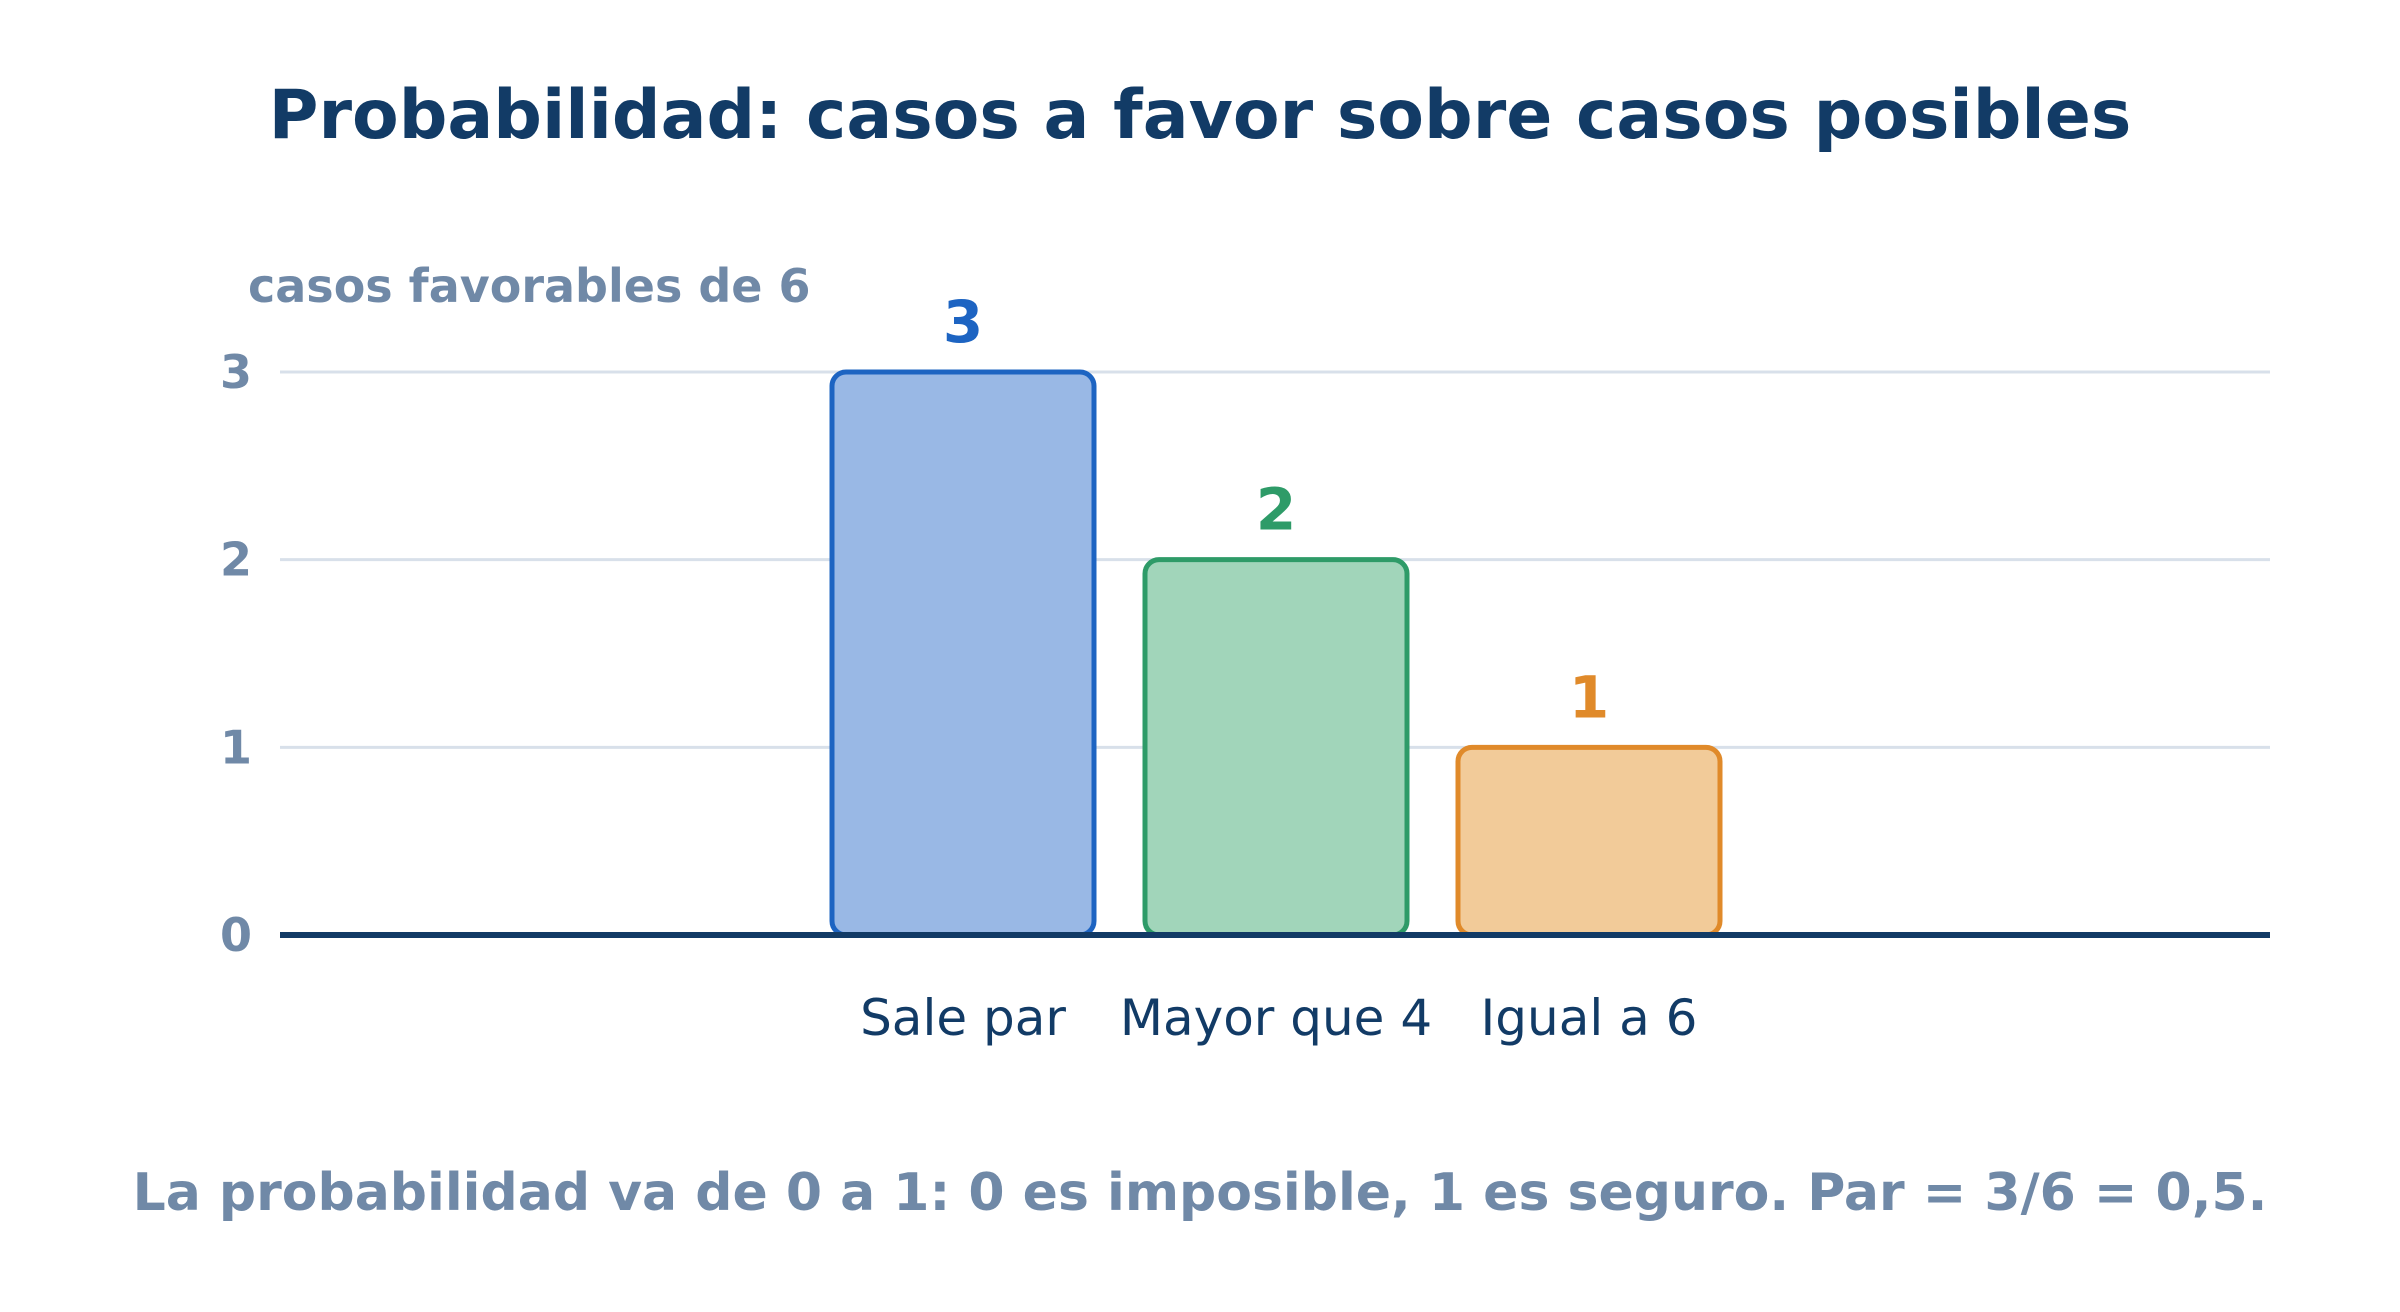 This screenshot has width=2400, height=1312. I want to click on x-tick-label-igual-a-6: Igual a 6, so click(1589, 1018).